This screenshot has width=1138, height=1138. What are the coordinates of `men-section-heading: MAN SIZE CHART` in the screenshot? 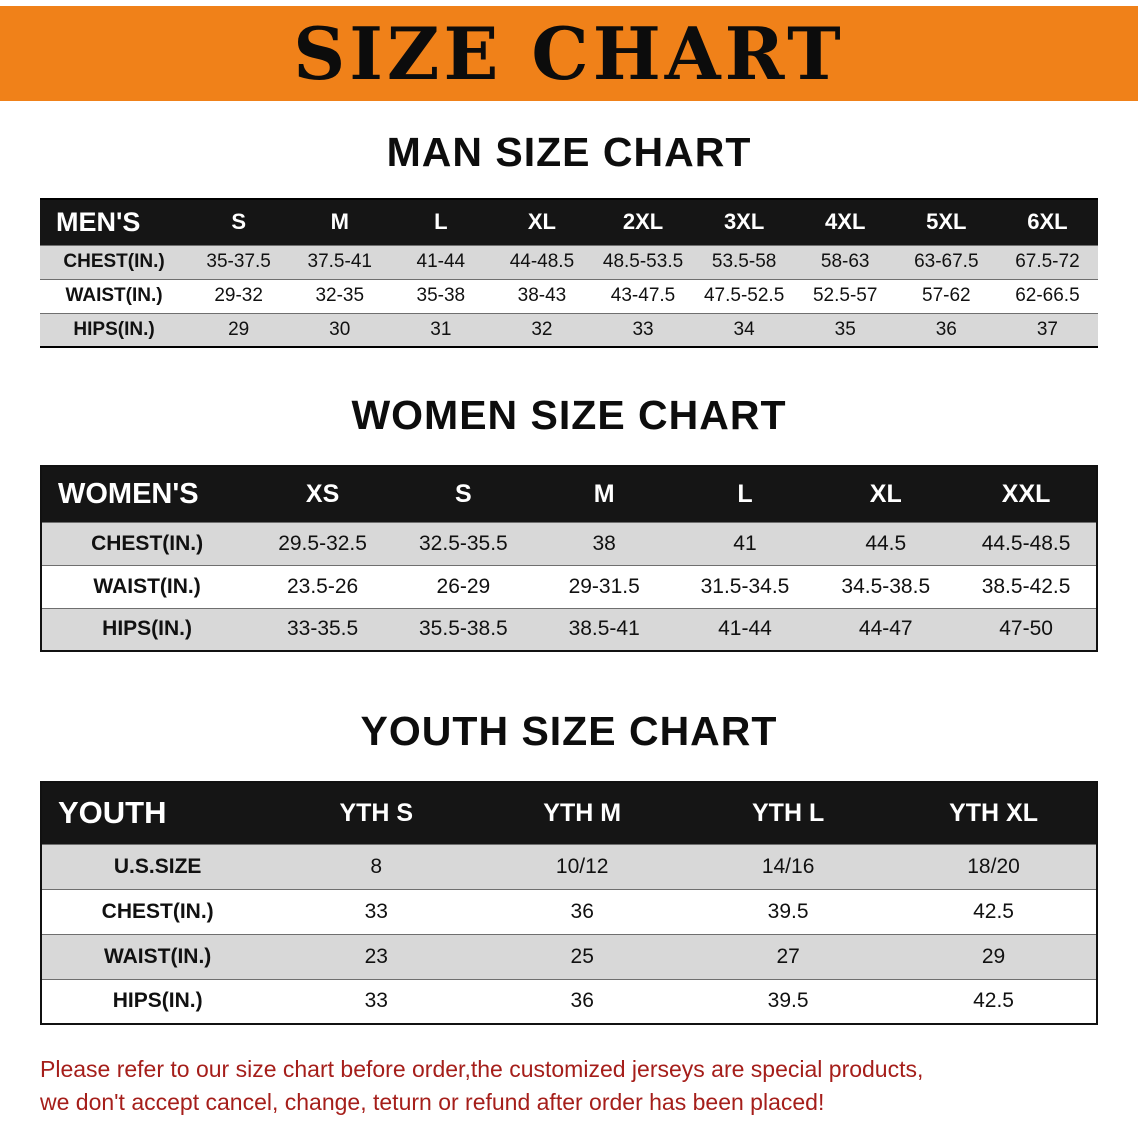 It's located at (569, 152).